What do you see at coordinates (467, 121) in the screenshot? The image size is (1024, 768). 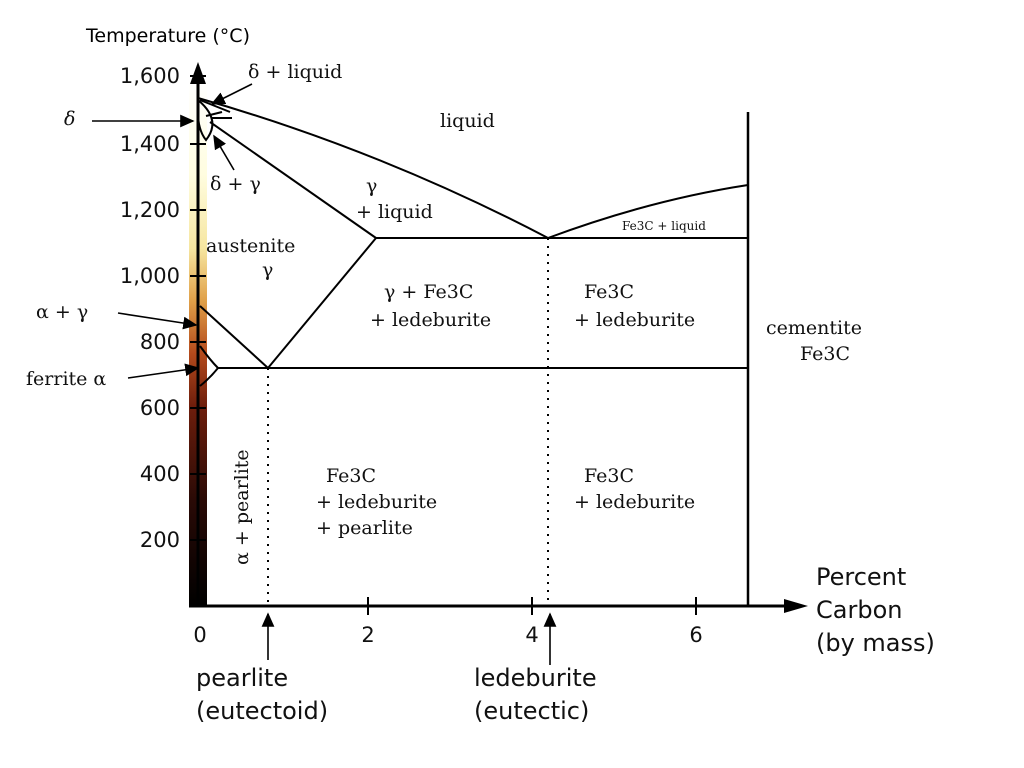 I see `region-liquid: liquid` at bounding box center [467, 121].